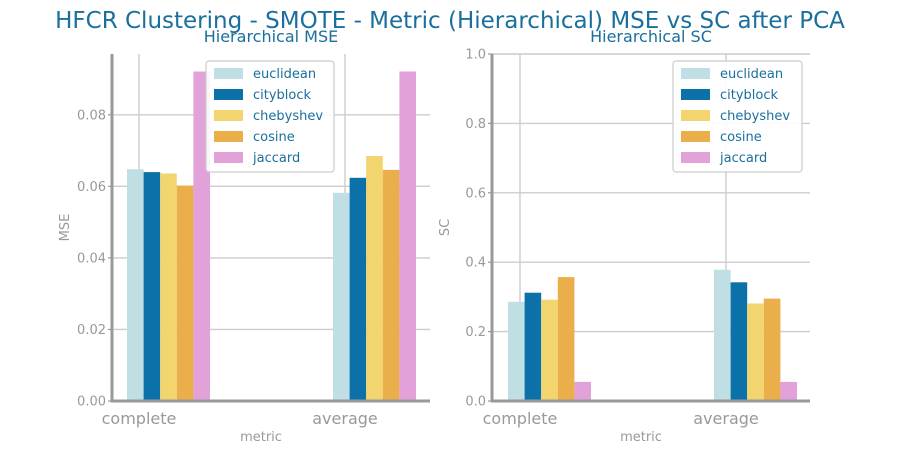 This screenshot has width=900, height=454. What do you see at coordinates (91, 330) in the screenshot?
I see `y-tick-label: 0.02` at bounding box center [91, 330].